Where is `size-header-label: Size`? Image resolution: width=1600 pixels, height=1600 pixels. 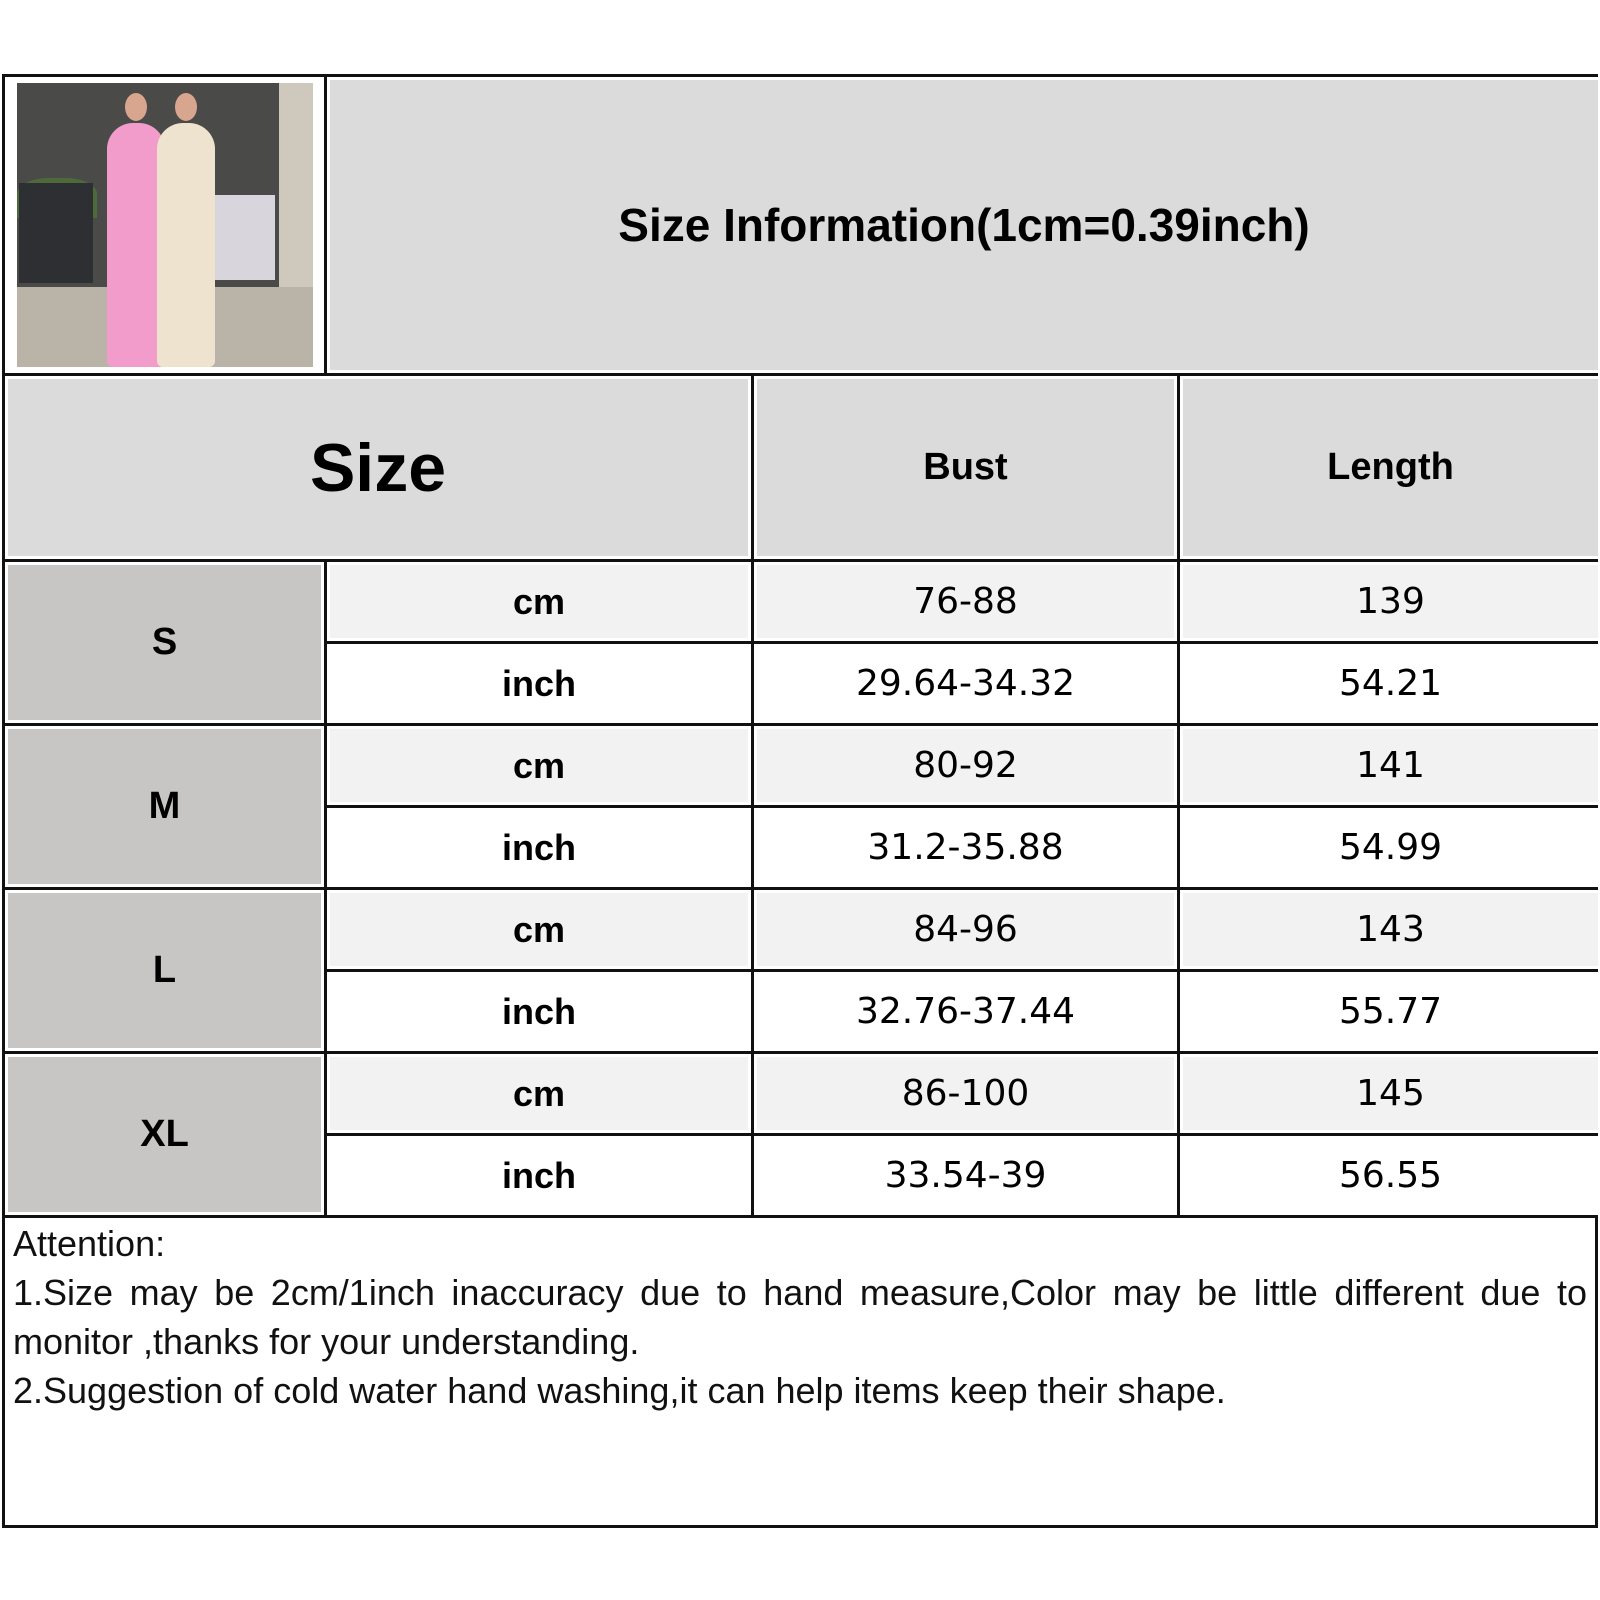
size-header-label: Size is located at coordinates (378, 467).